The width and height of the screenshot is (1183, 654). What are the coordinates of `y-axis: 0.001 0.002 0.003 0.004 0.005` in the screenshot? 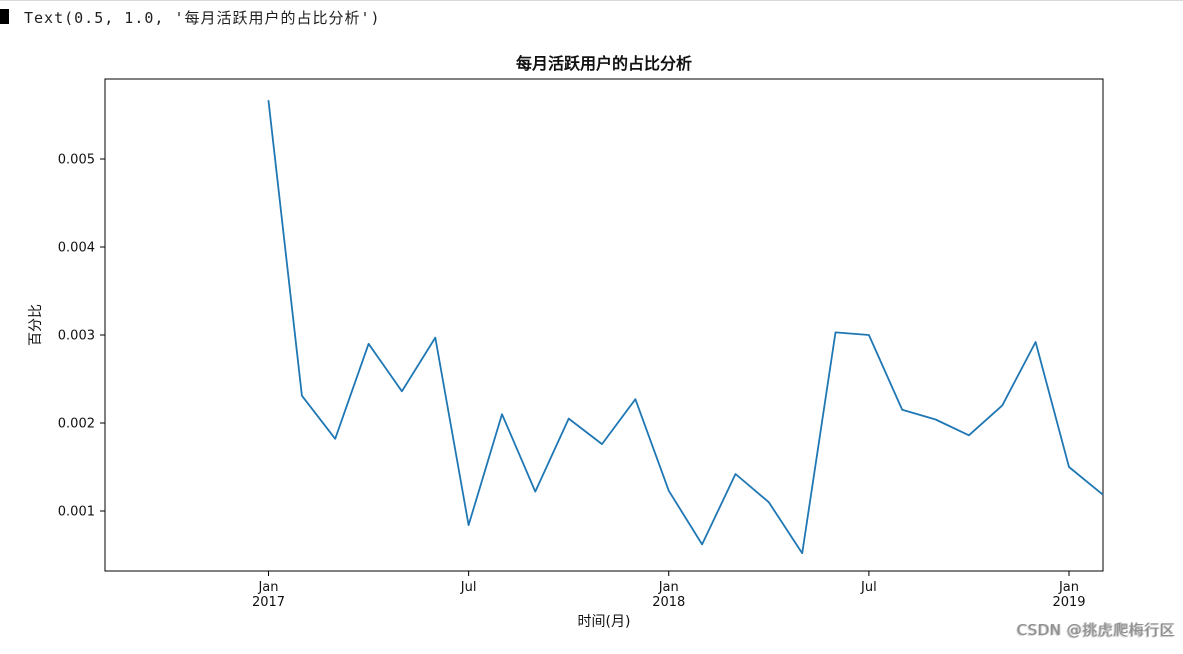 It's located at (81, 336).